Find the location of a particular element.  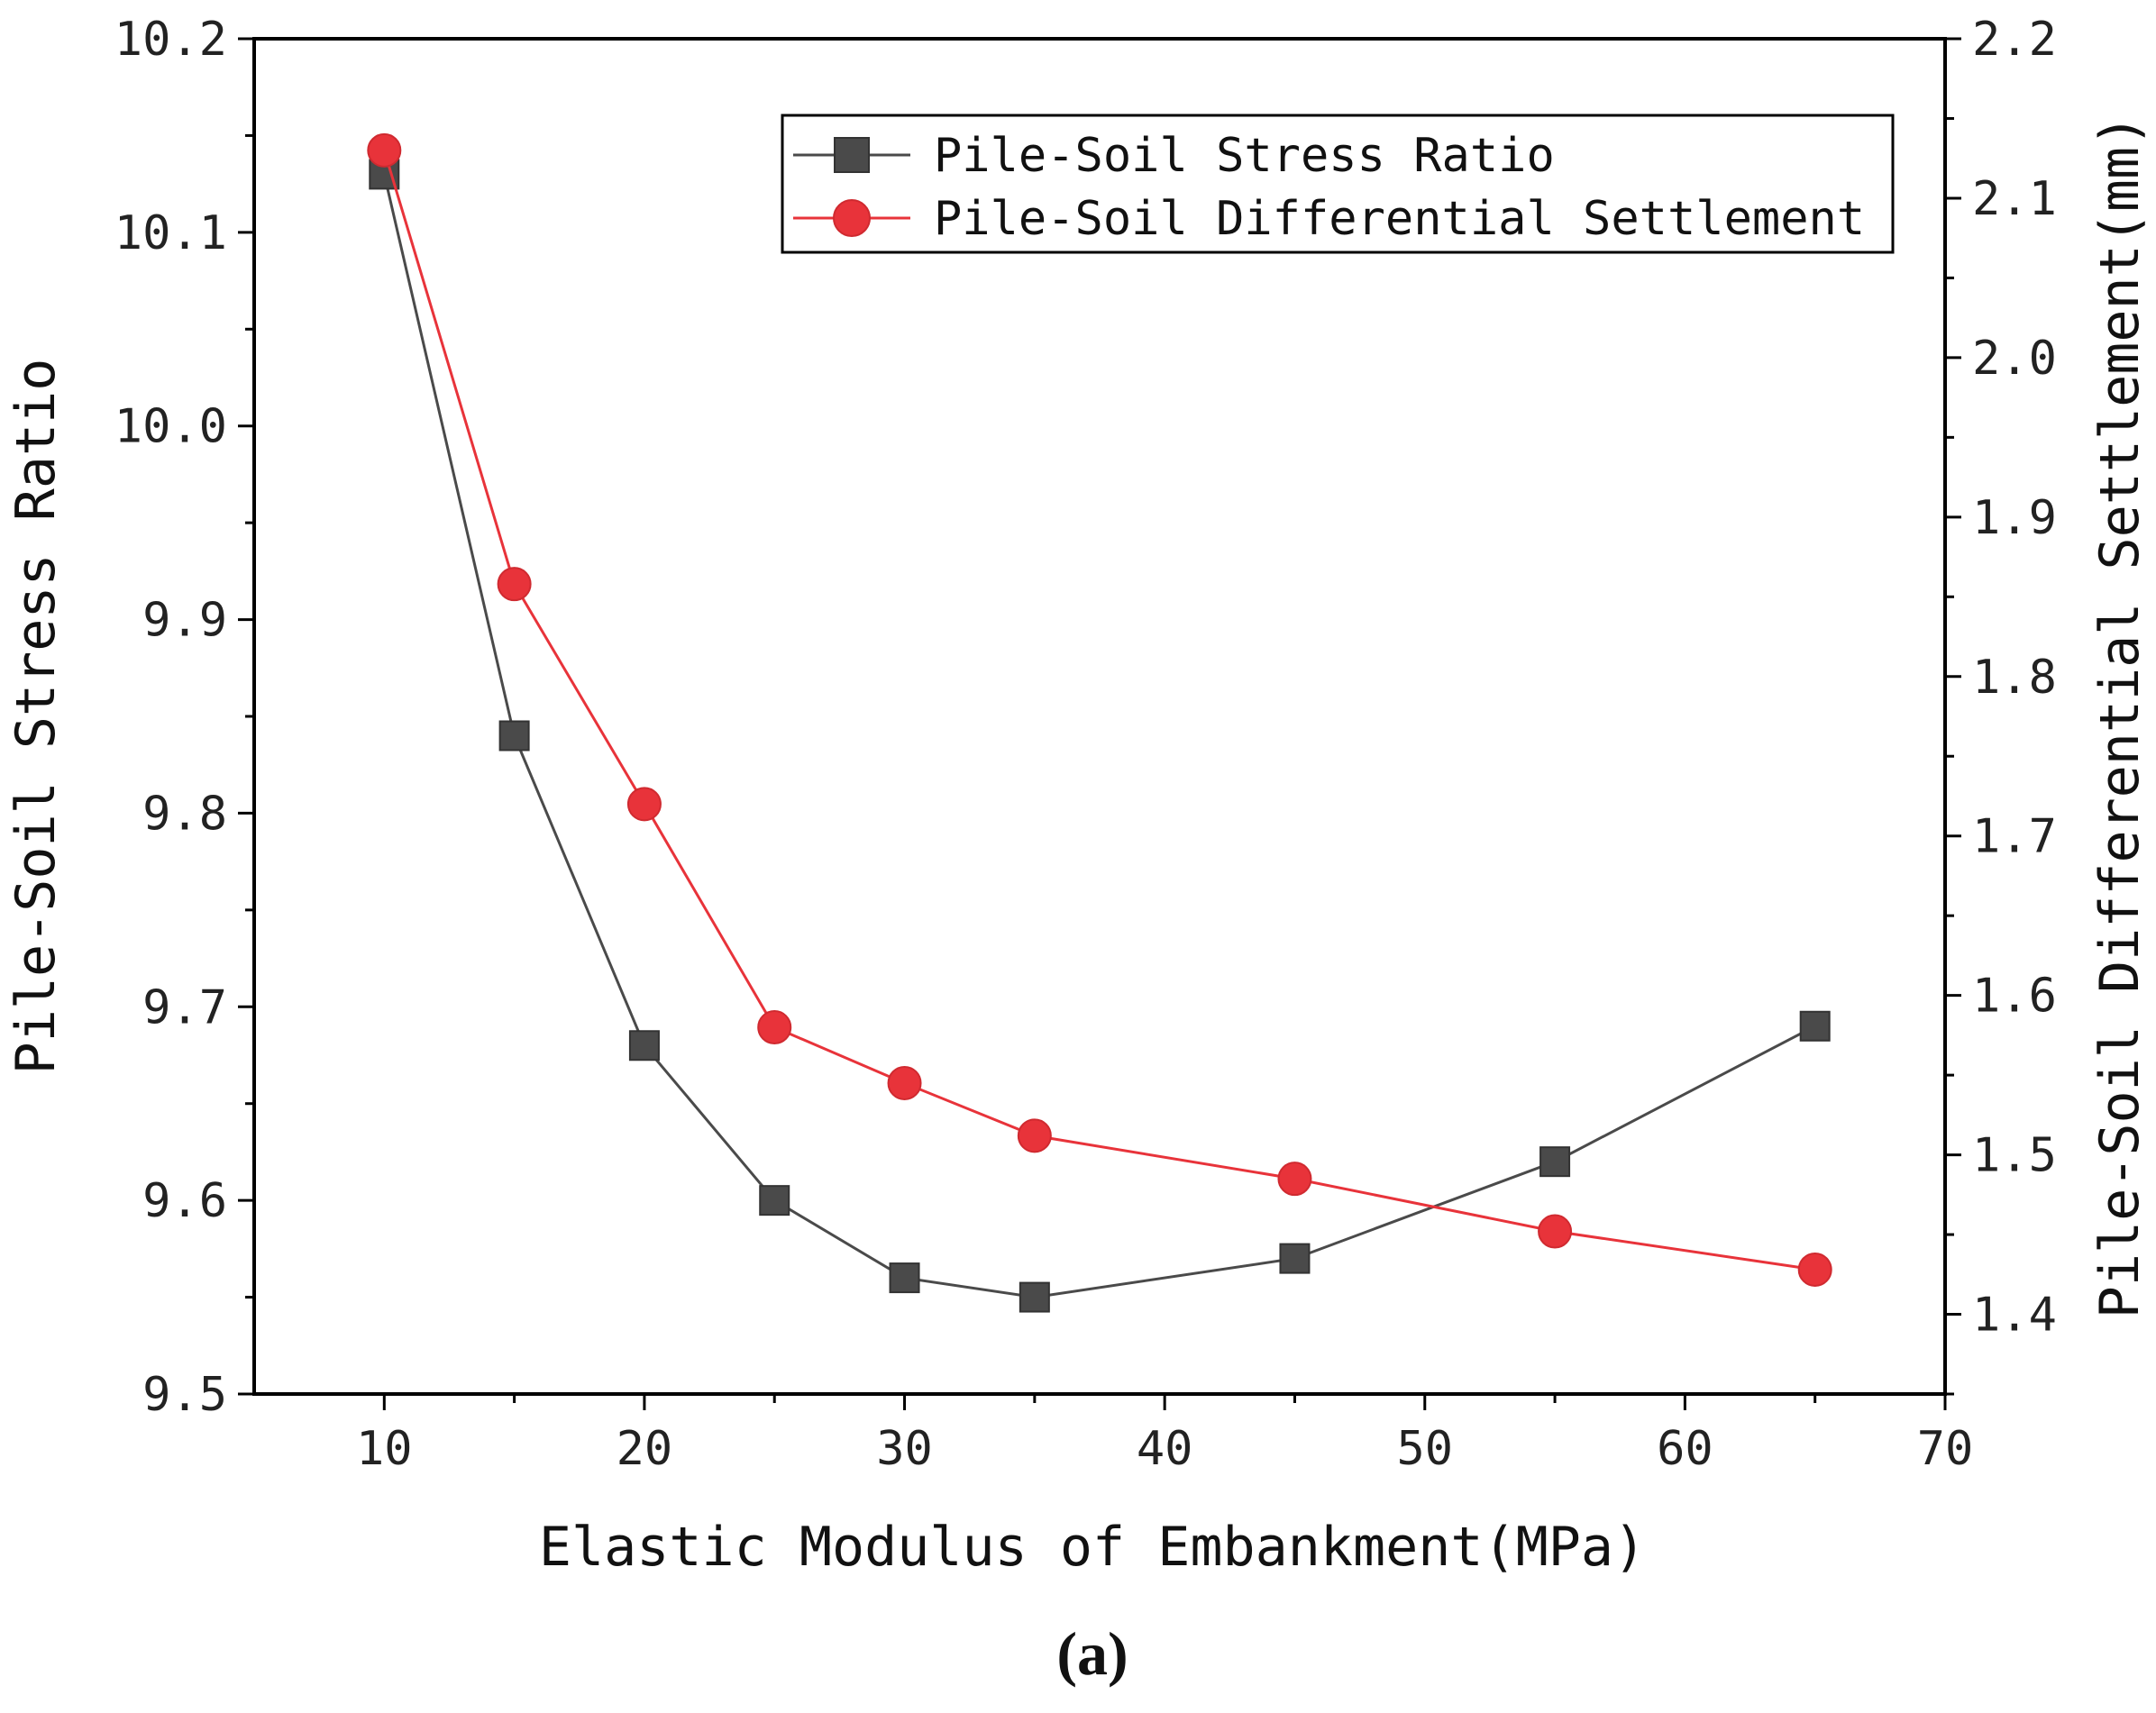

left-y-axis-tick-labels: 9.5 9.6 9.7 9.8 9.9 10.0 10.1 10.2 is located at coordinates (170, 717).